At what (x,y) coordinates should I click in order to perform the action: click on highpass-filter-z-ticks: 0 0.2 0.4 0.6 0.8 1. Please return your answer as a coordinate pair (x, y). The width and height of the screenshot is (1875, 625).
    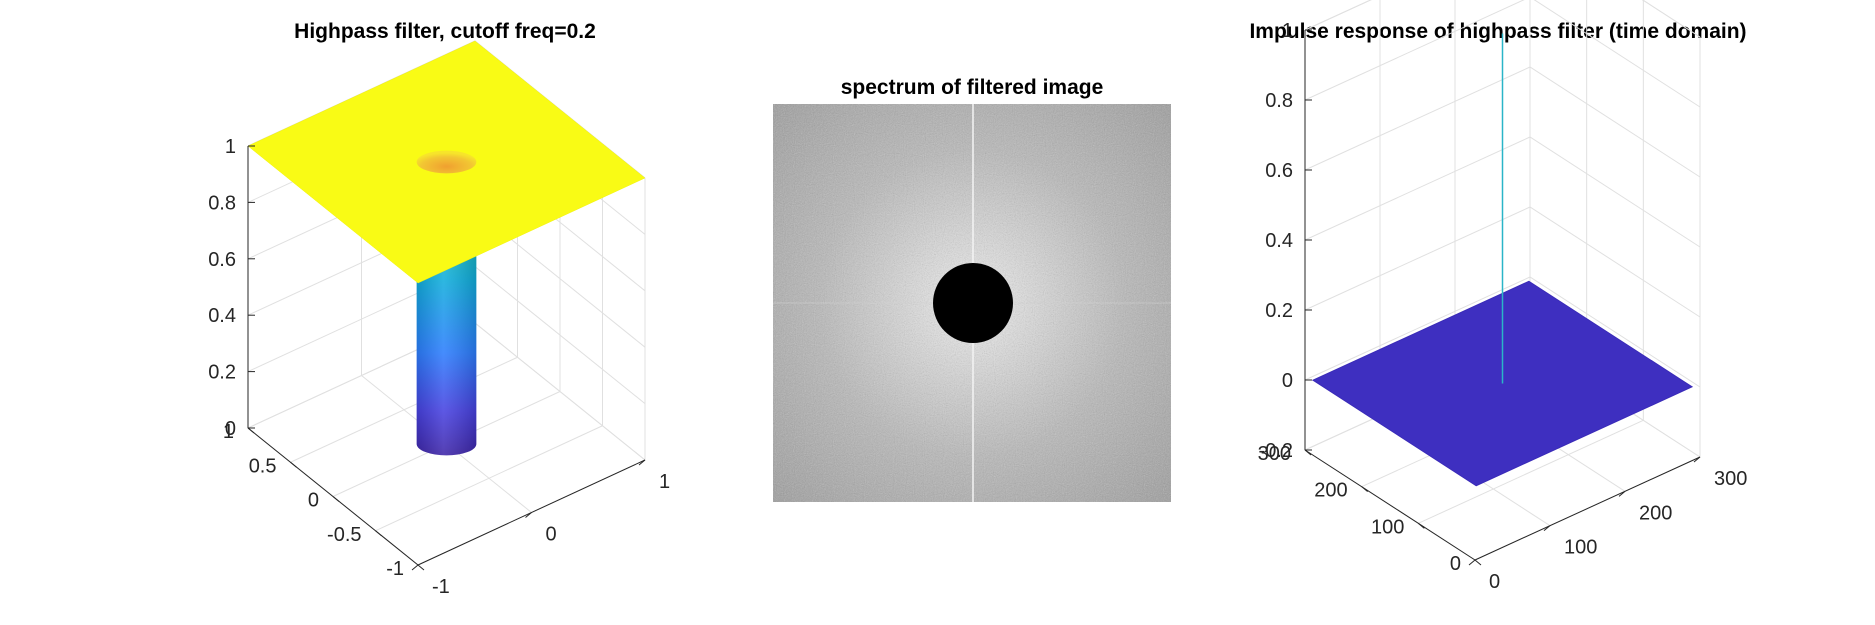
    Looking at the image, I should click on (231, 288).